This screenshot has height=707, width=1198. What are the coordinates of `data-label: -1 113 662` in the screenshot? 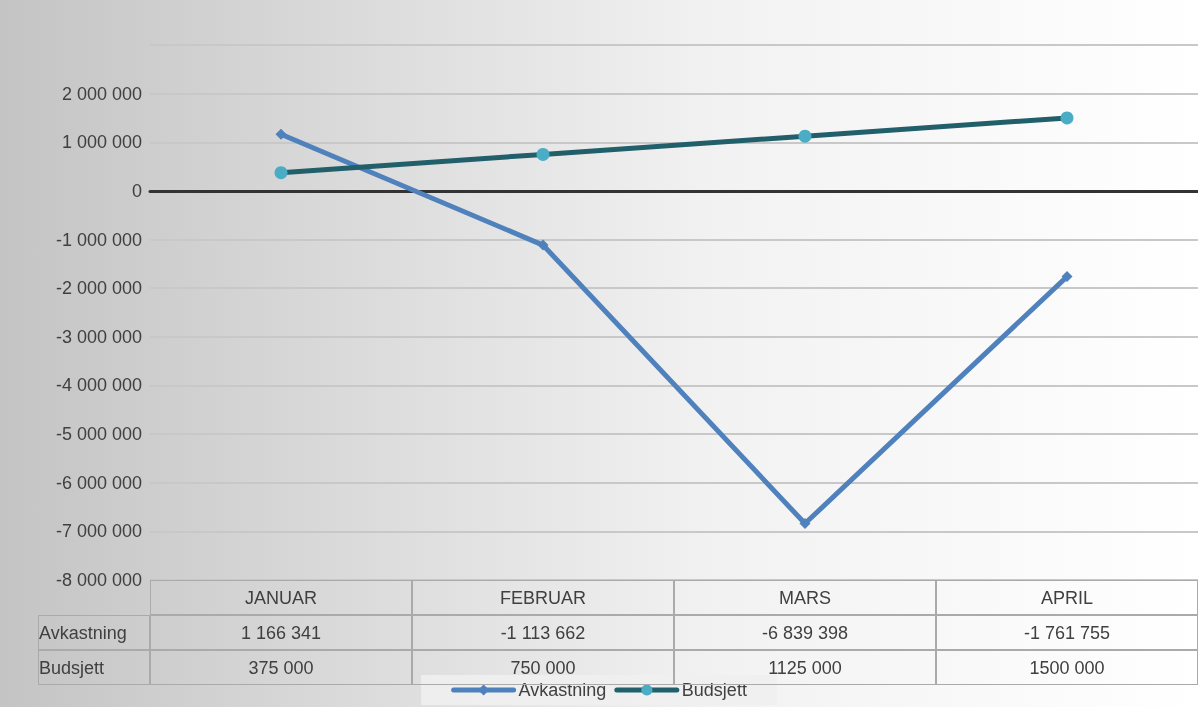 It's located at (543, 632).